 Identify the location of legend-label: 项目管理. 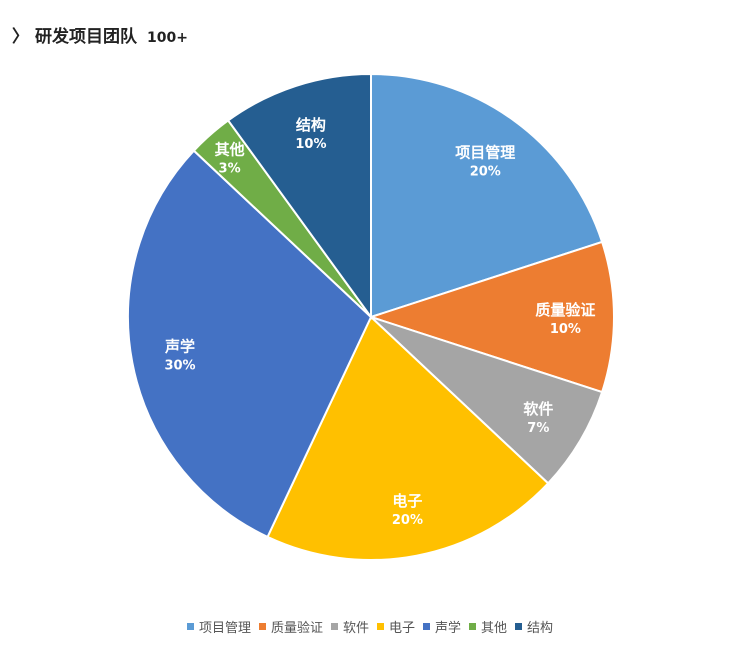
(224, 628).